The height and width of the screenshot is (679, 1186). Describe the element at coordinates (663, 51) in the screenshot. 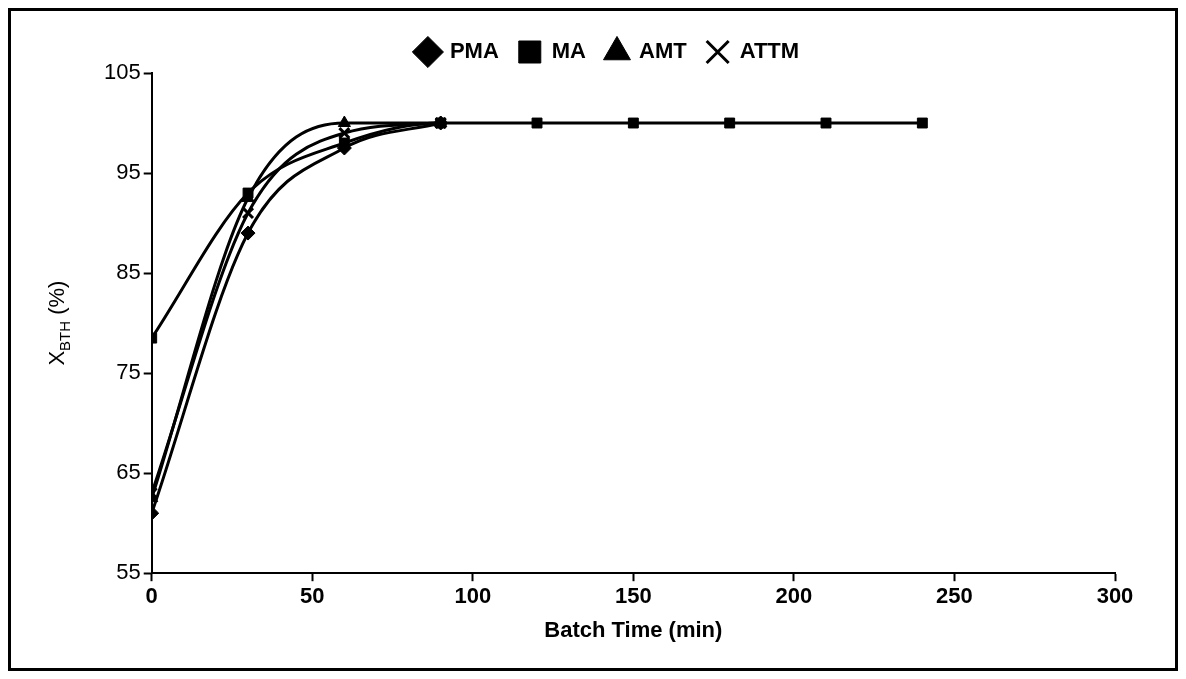

I see `legend-label: AMT` at that location.